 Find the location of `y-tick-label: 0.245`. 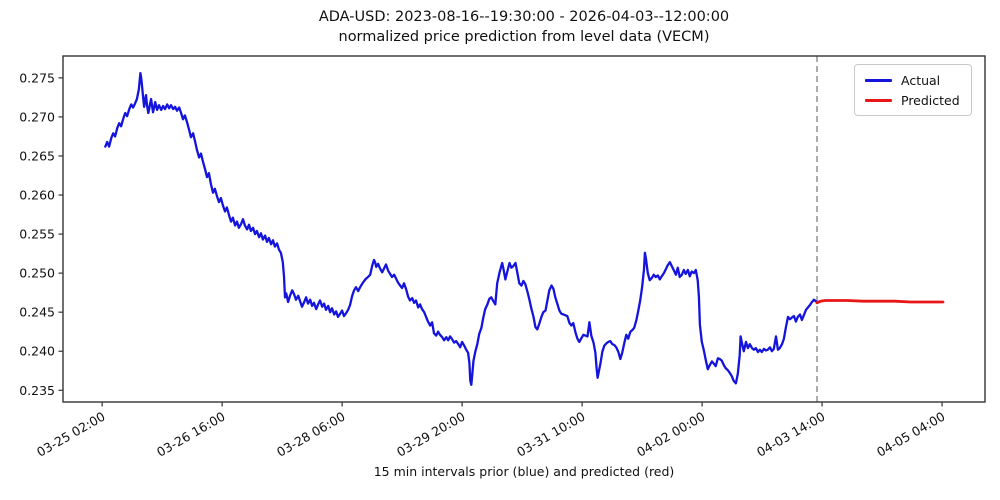

y-tick-label: 0.245 is located at coordinates (37, 312).